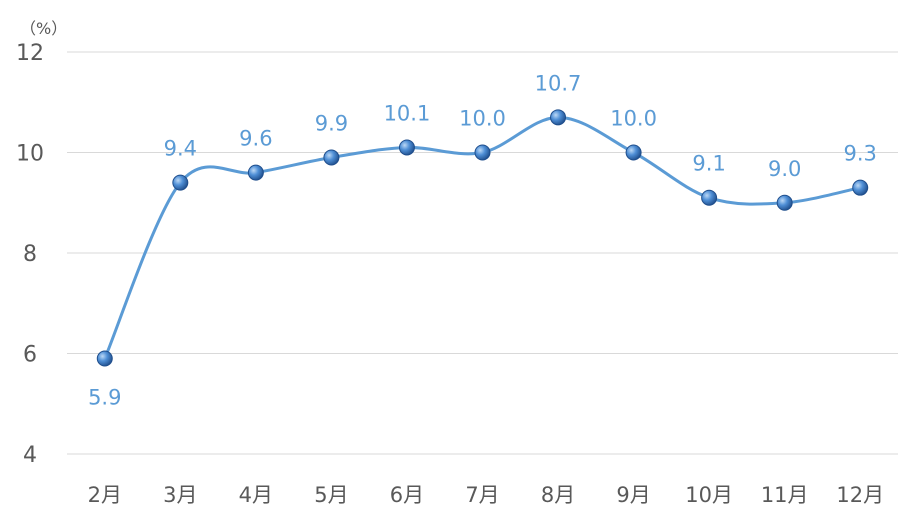 The image size is (900, 521). I want to click on x-tick-label: 4月, so click(256, 495).